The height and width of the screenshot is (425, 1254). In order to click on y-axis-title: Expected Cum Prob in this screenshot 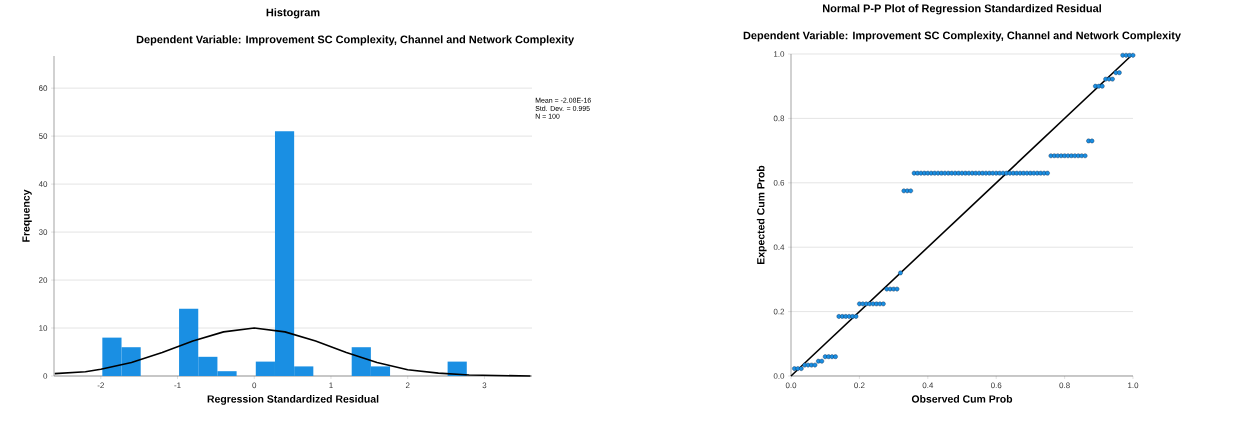, I will do `click(761, 214)`.